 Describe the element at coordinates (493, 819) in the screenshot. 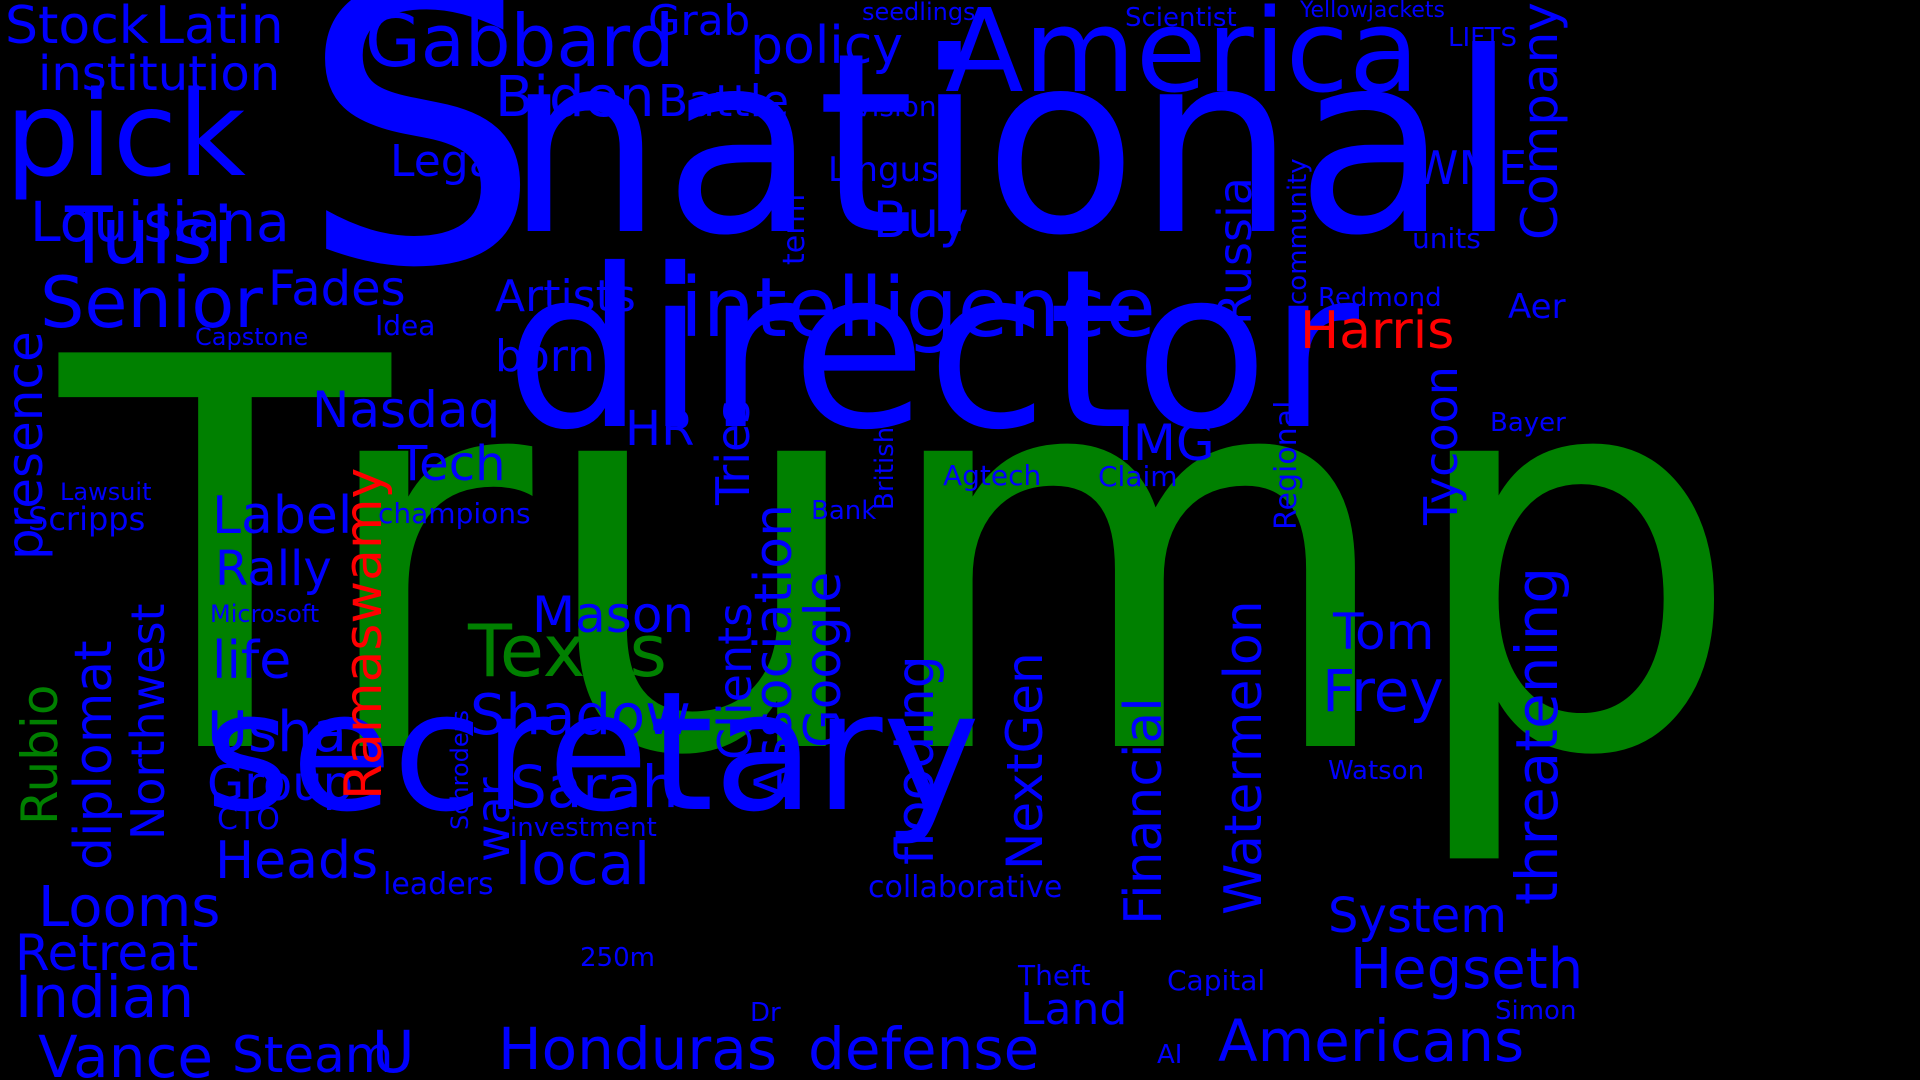

I see `word-war: war` at that location.